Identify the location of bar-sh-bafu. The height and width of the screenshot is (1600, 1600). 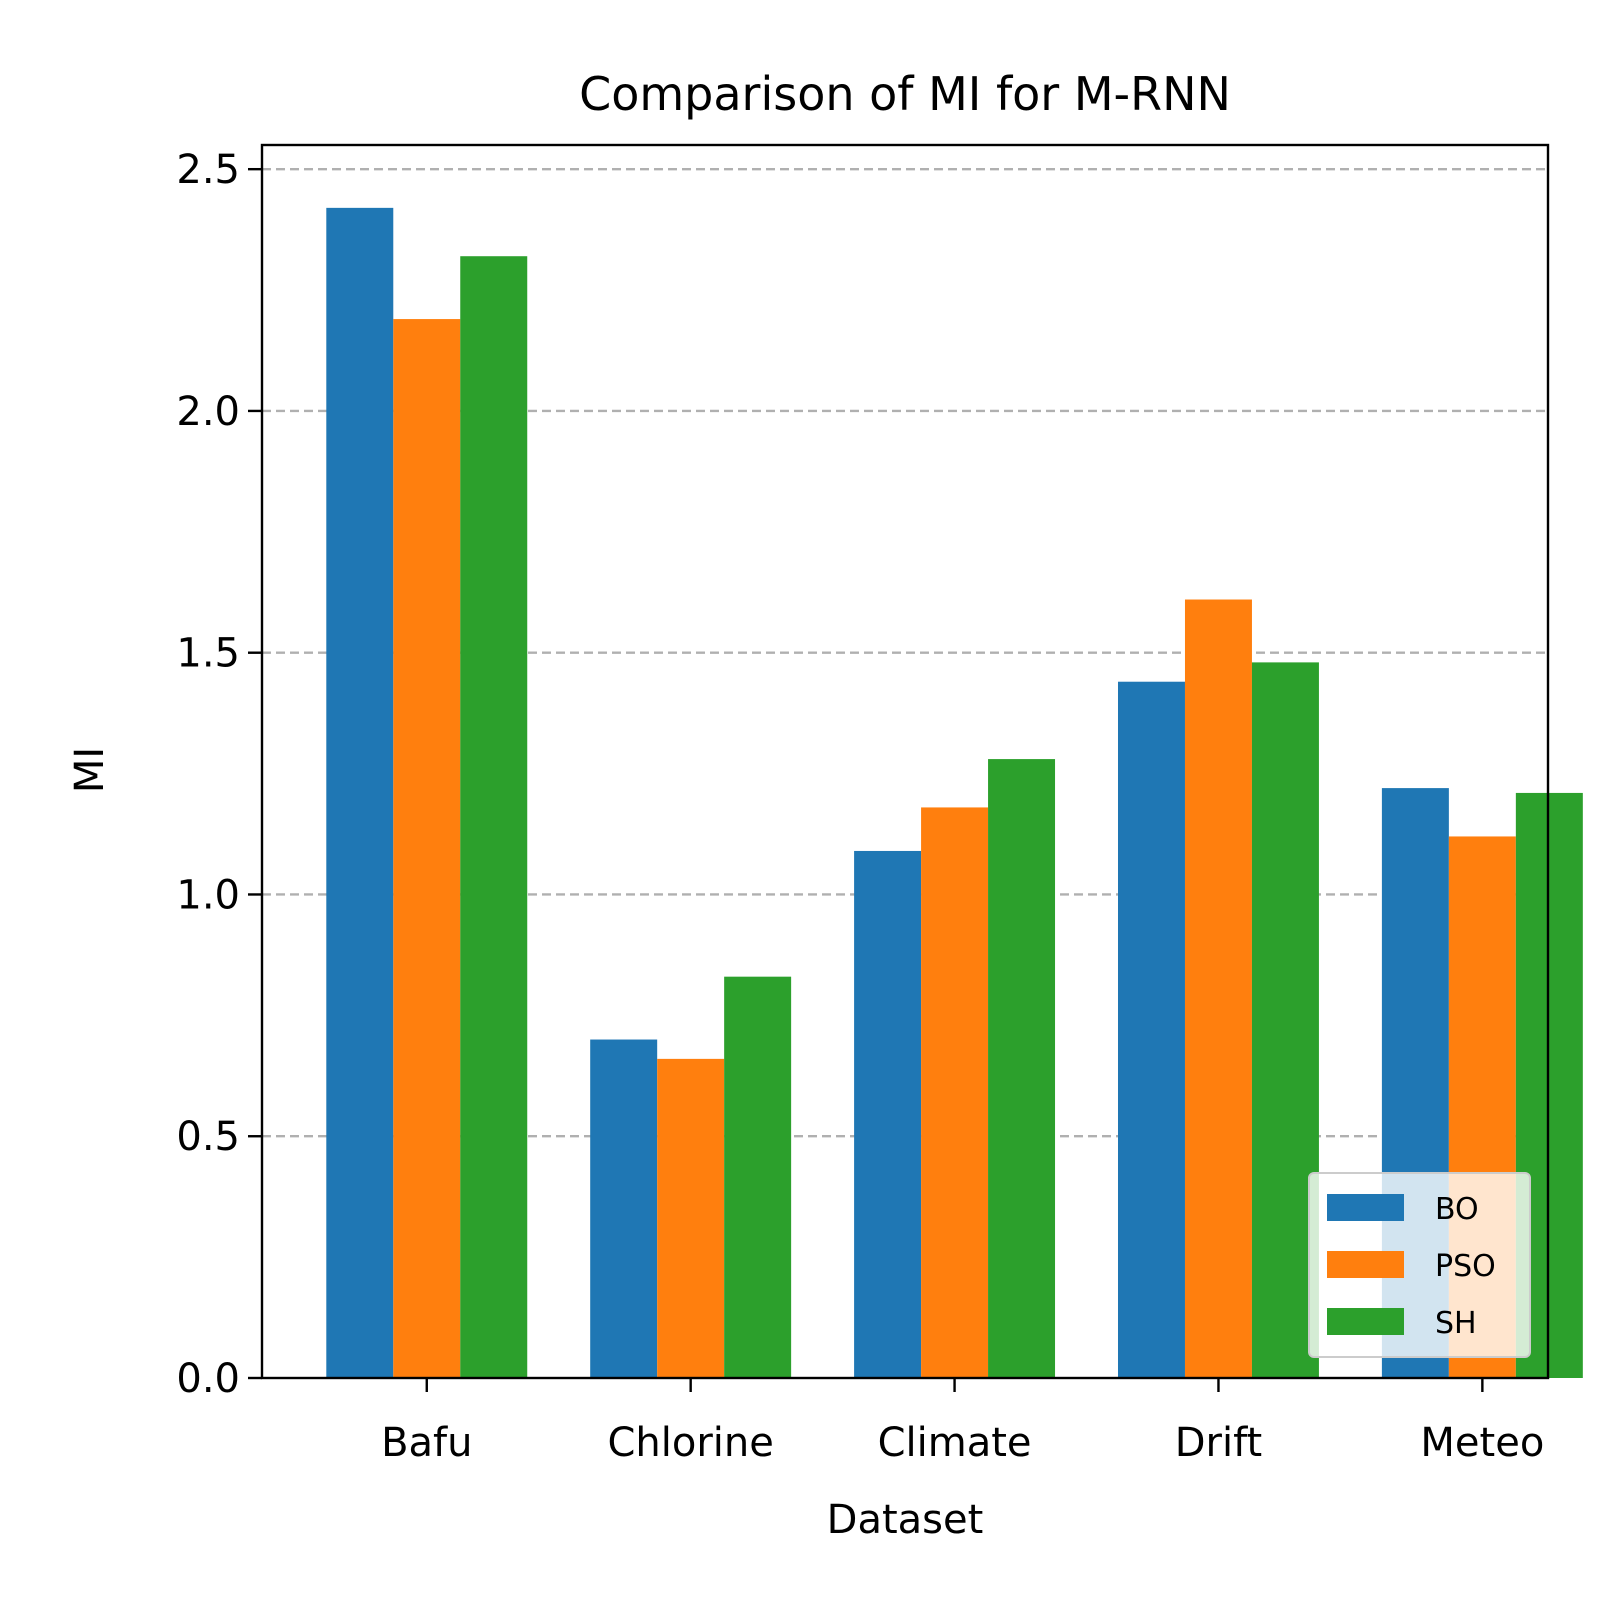
(494, 817).